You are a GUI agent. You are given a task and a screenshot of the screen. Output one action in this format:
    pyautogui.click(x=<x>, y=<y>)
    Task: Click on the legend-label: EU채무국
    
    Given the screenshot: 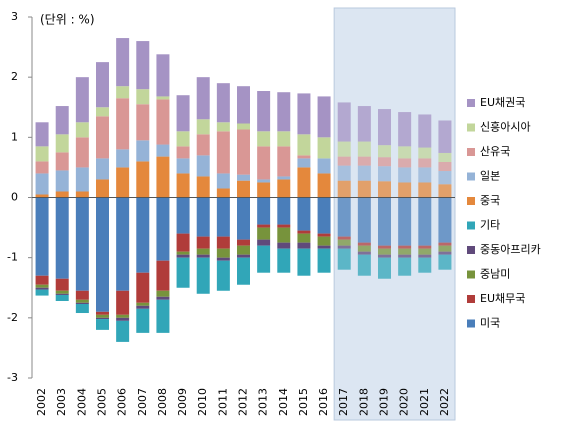 What is the action you would take?
    pyautogui.click(x=502, y=298)
    